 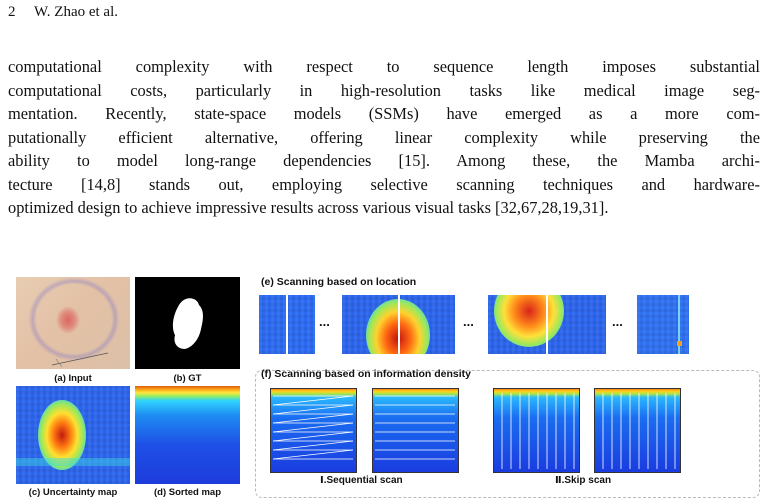 I want to click on input-image, so click(x=73, y=323).